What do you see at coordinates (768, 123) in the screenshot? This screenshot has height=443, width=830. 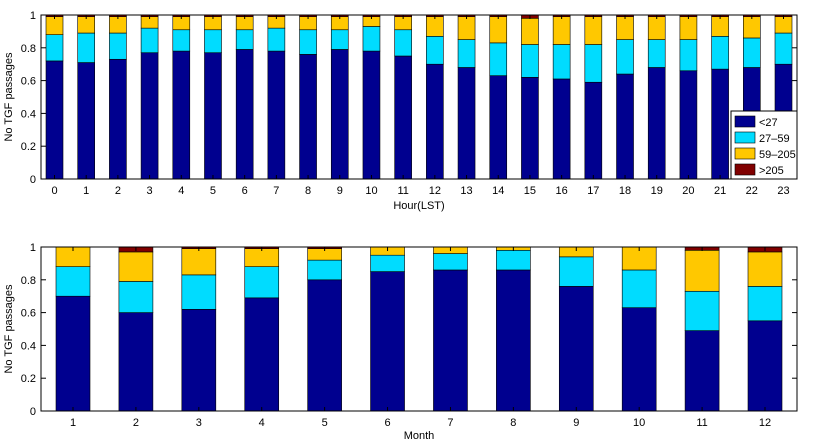 I see `legend-label-lt27: <27` at bounding box center [768, 123].